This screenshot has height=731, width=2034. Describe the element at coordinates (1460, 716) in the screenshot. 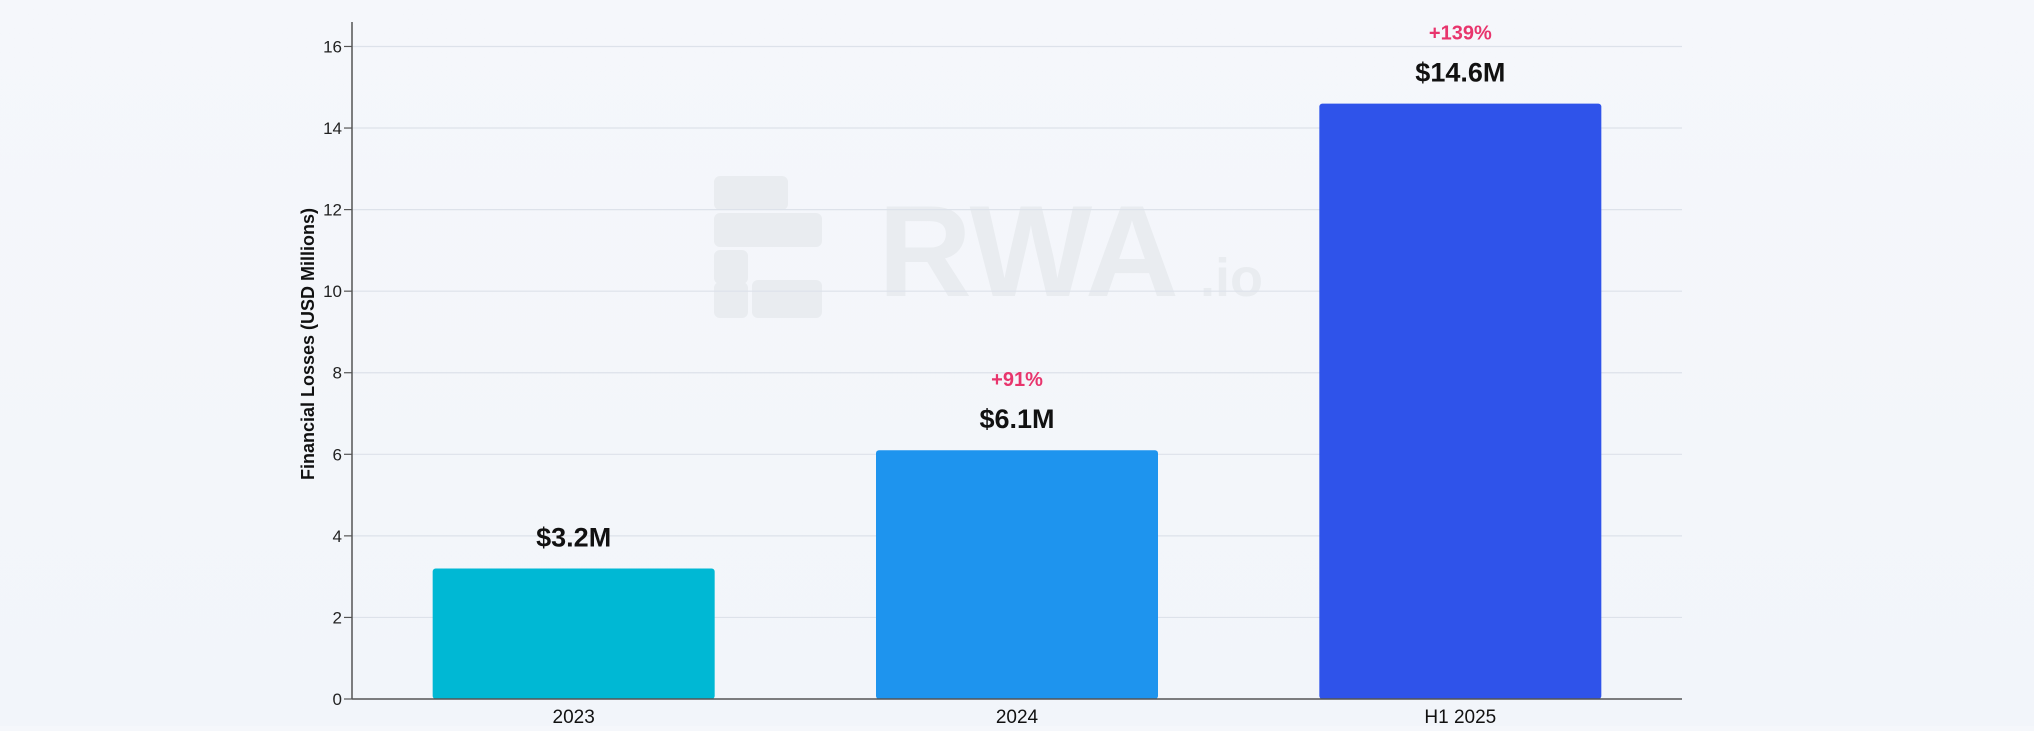

I see `x-tick-label: H1 2025` at that location.